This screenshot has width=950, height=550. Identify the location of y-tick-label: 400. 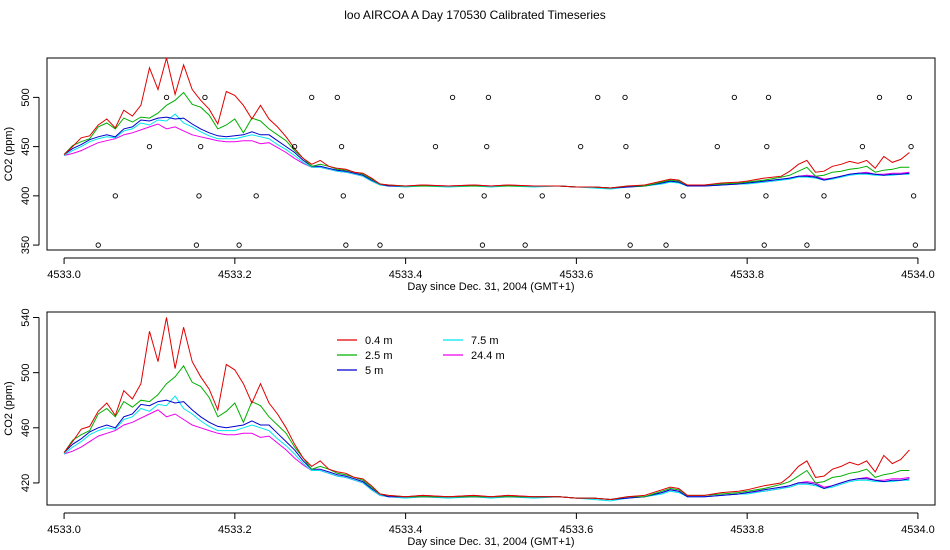
(26, 196).